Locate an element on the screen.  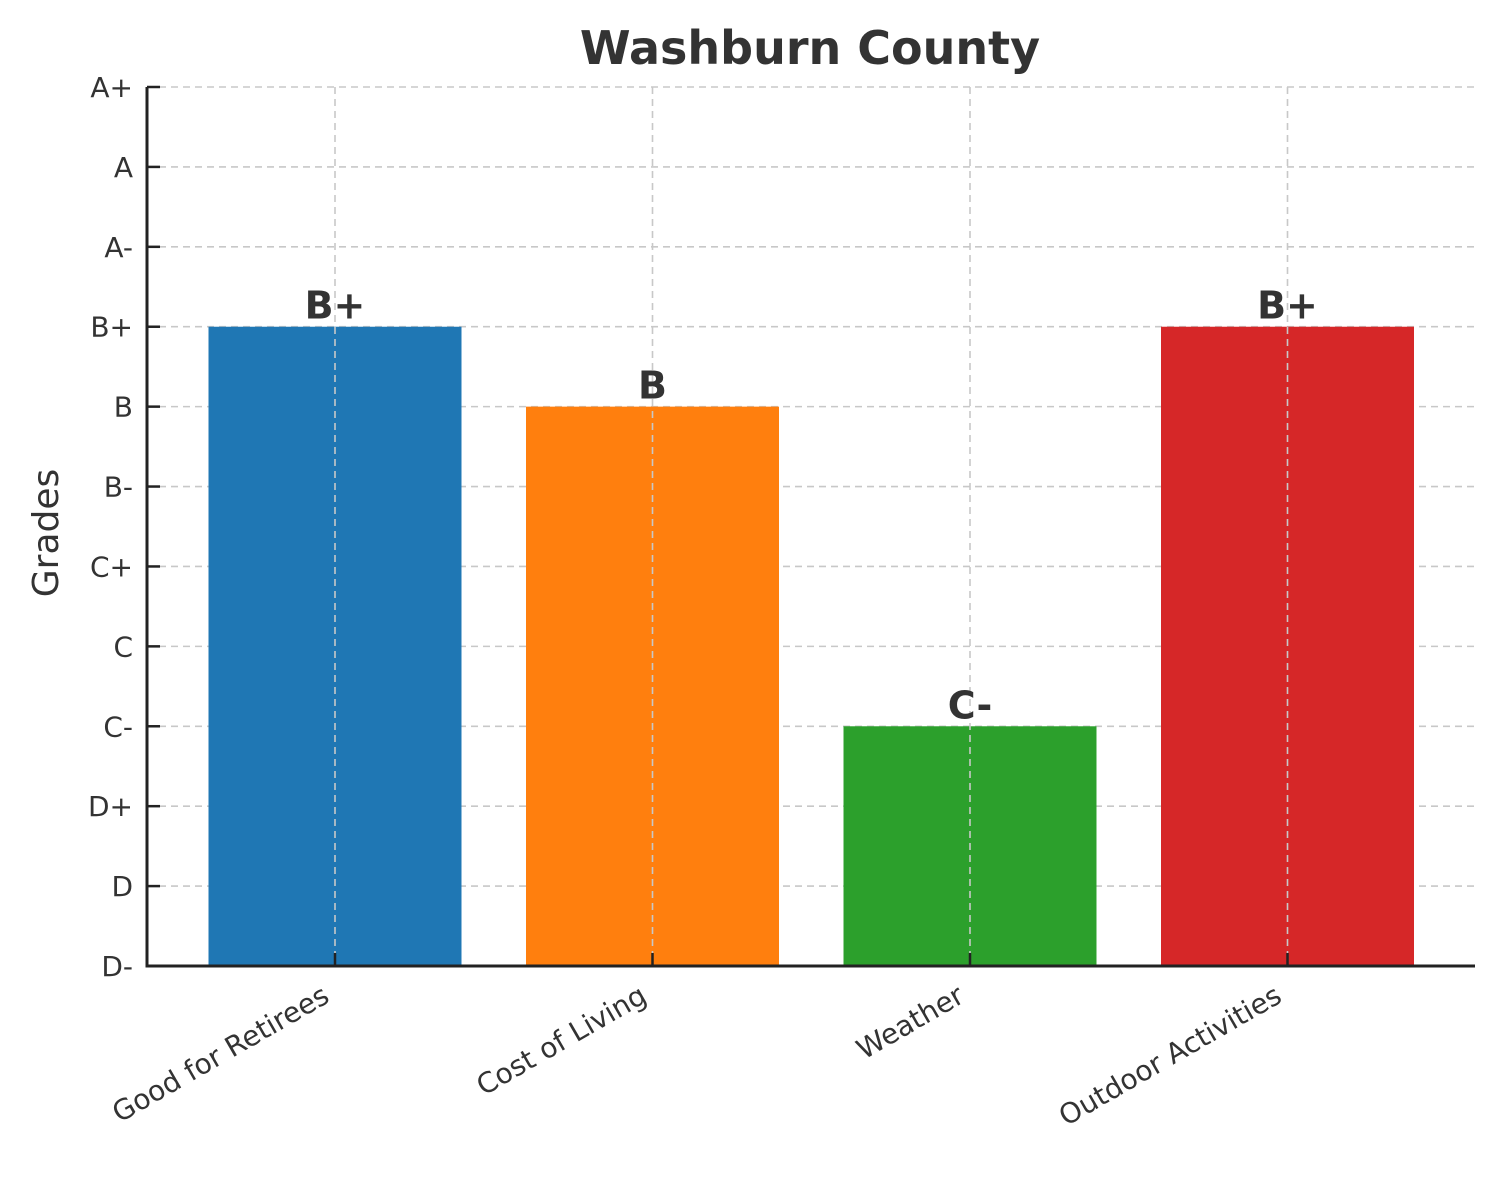
bar-value-label: B is located at coordinates (652, 386).